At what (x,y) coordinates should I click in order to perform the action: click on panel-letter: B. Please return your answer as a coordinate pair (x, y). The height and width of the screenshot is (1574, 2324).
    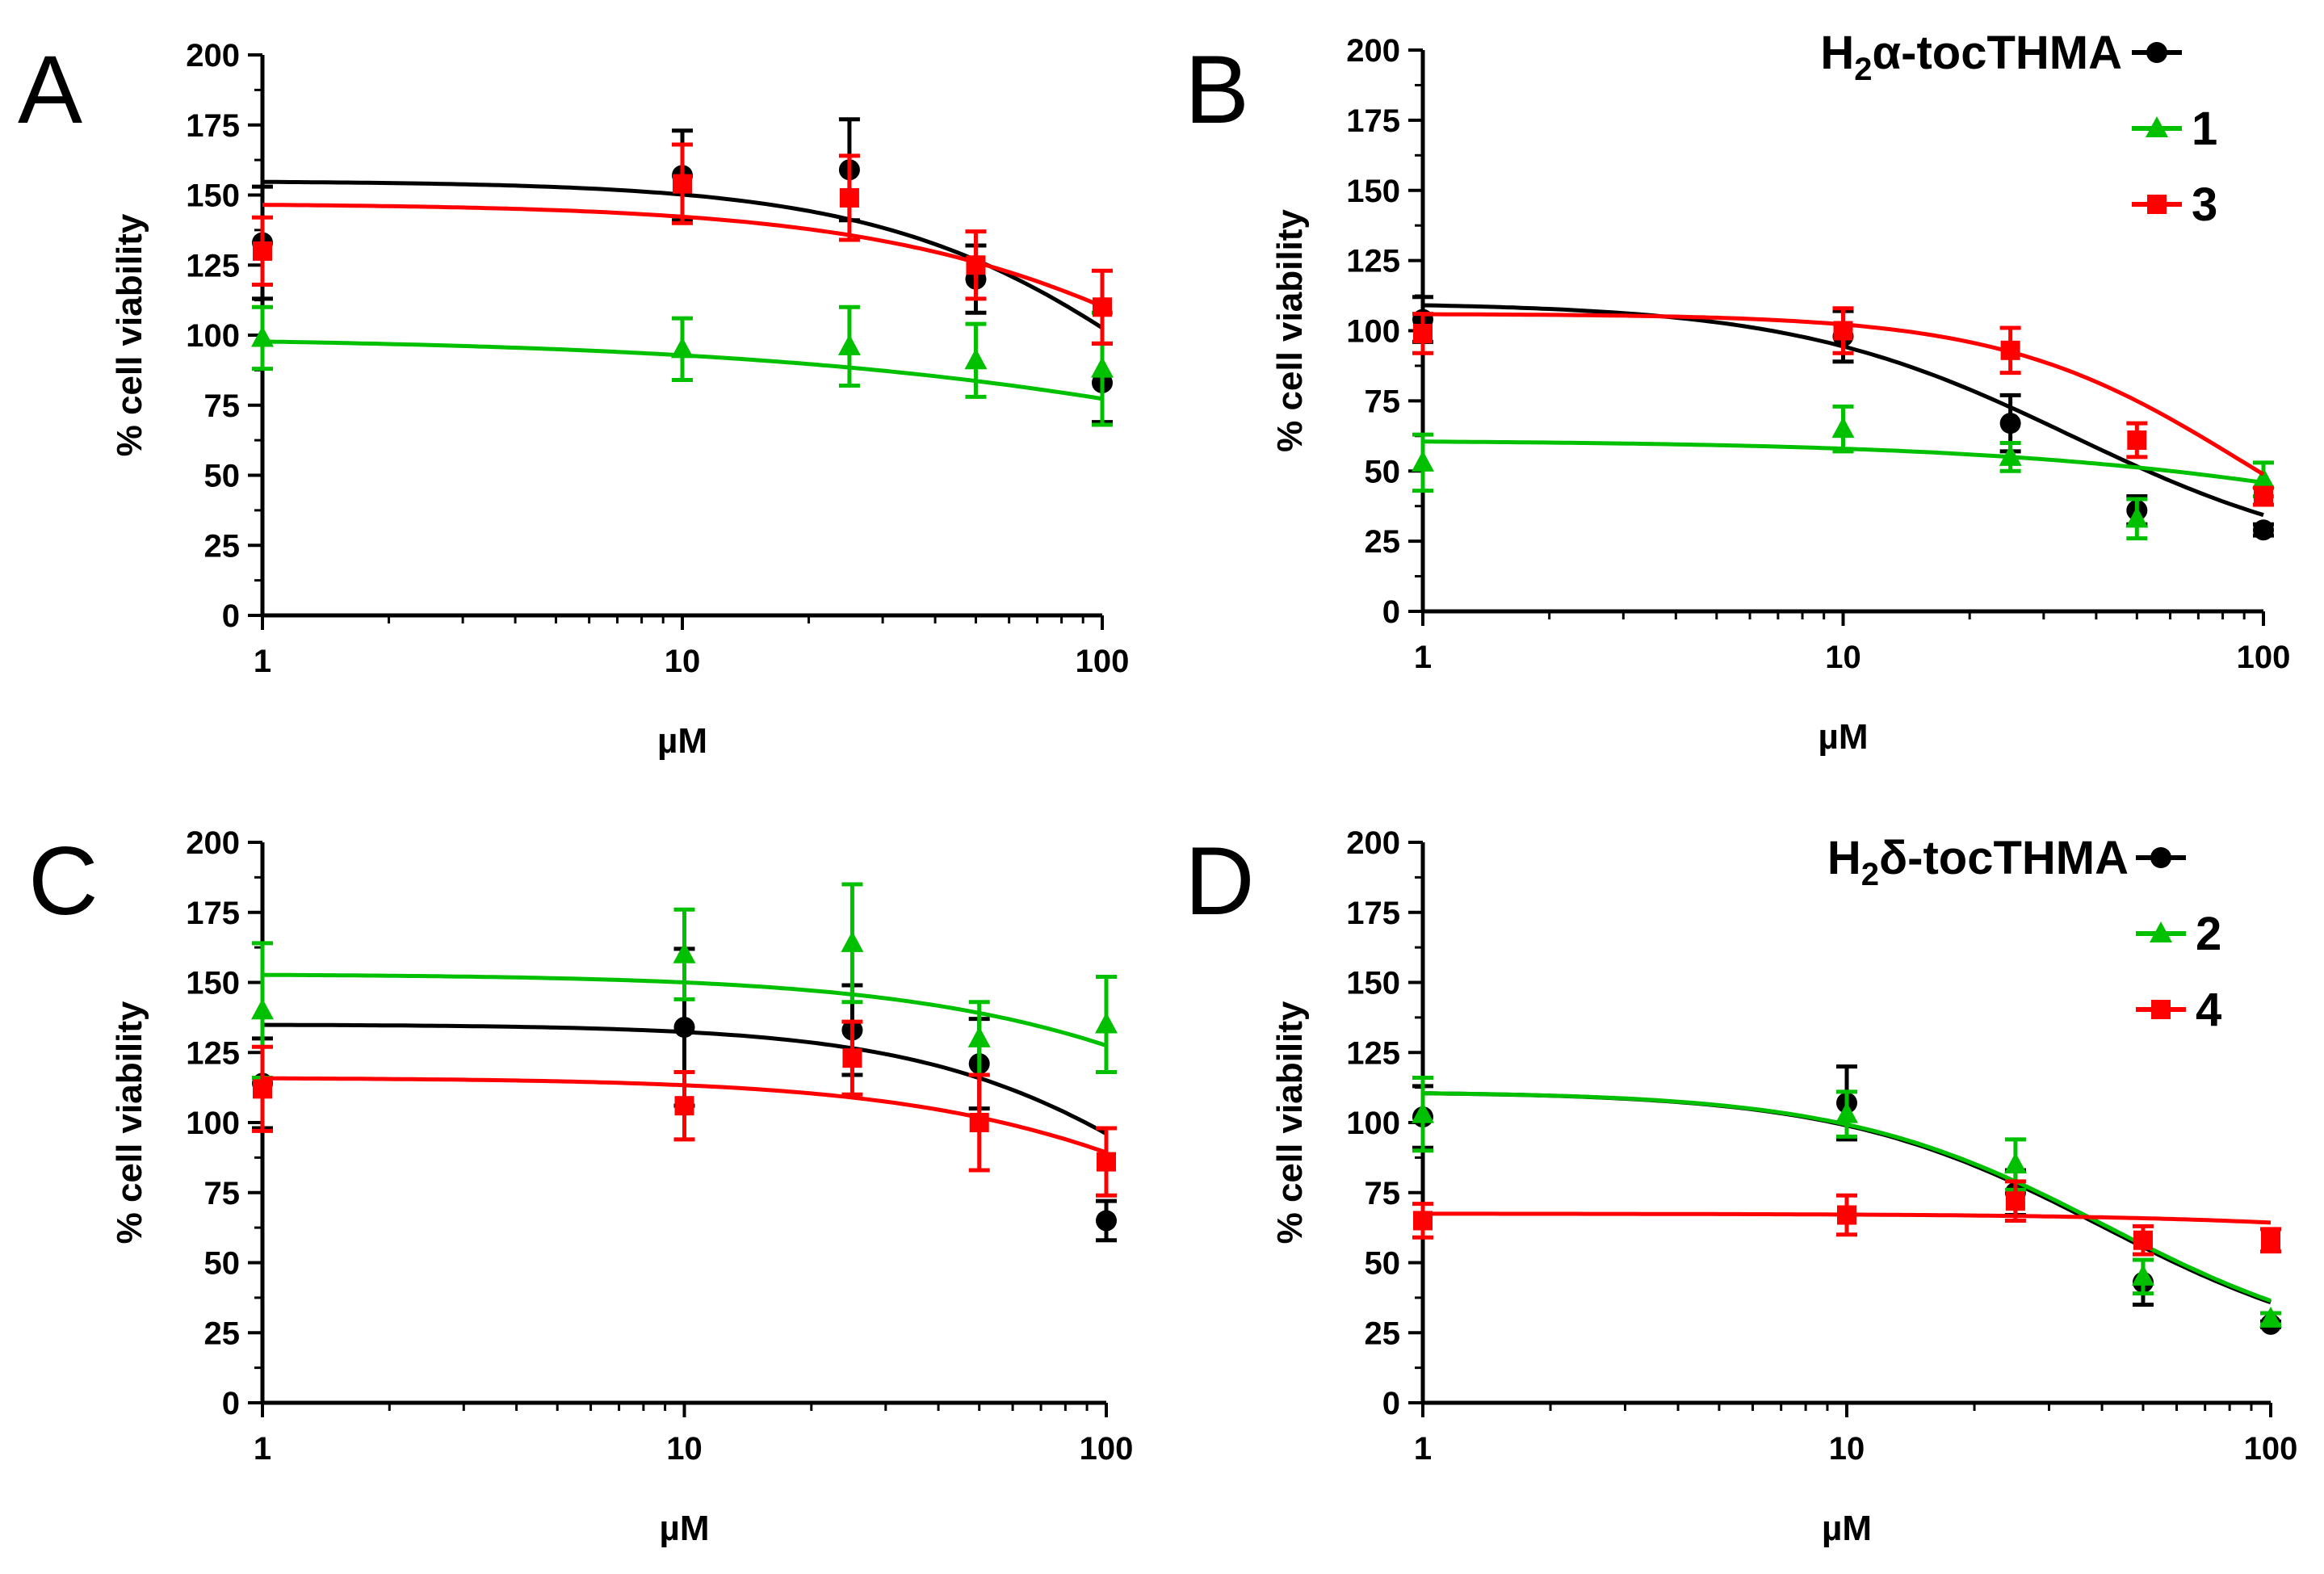
    Looking at the image, I should click on (1217, 90).